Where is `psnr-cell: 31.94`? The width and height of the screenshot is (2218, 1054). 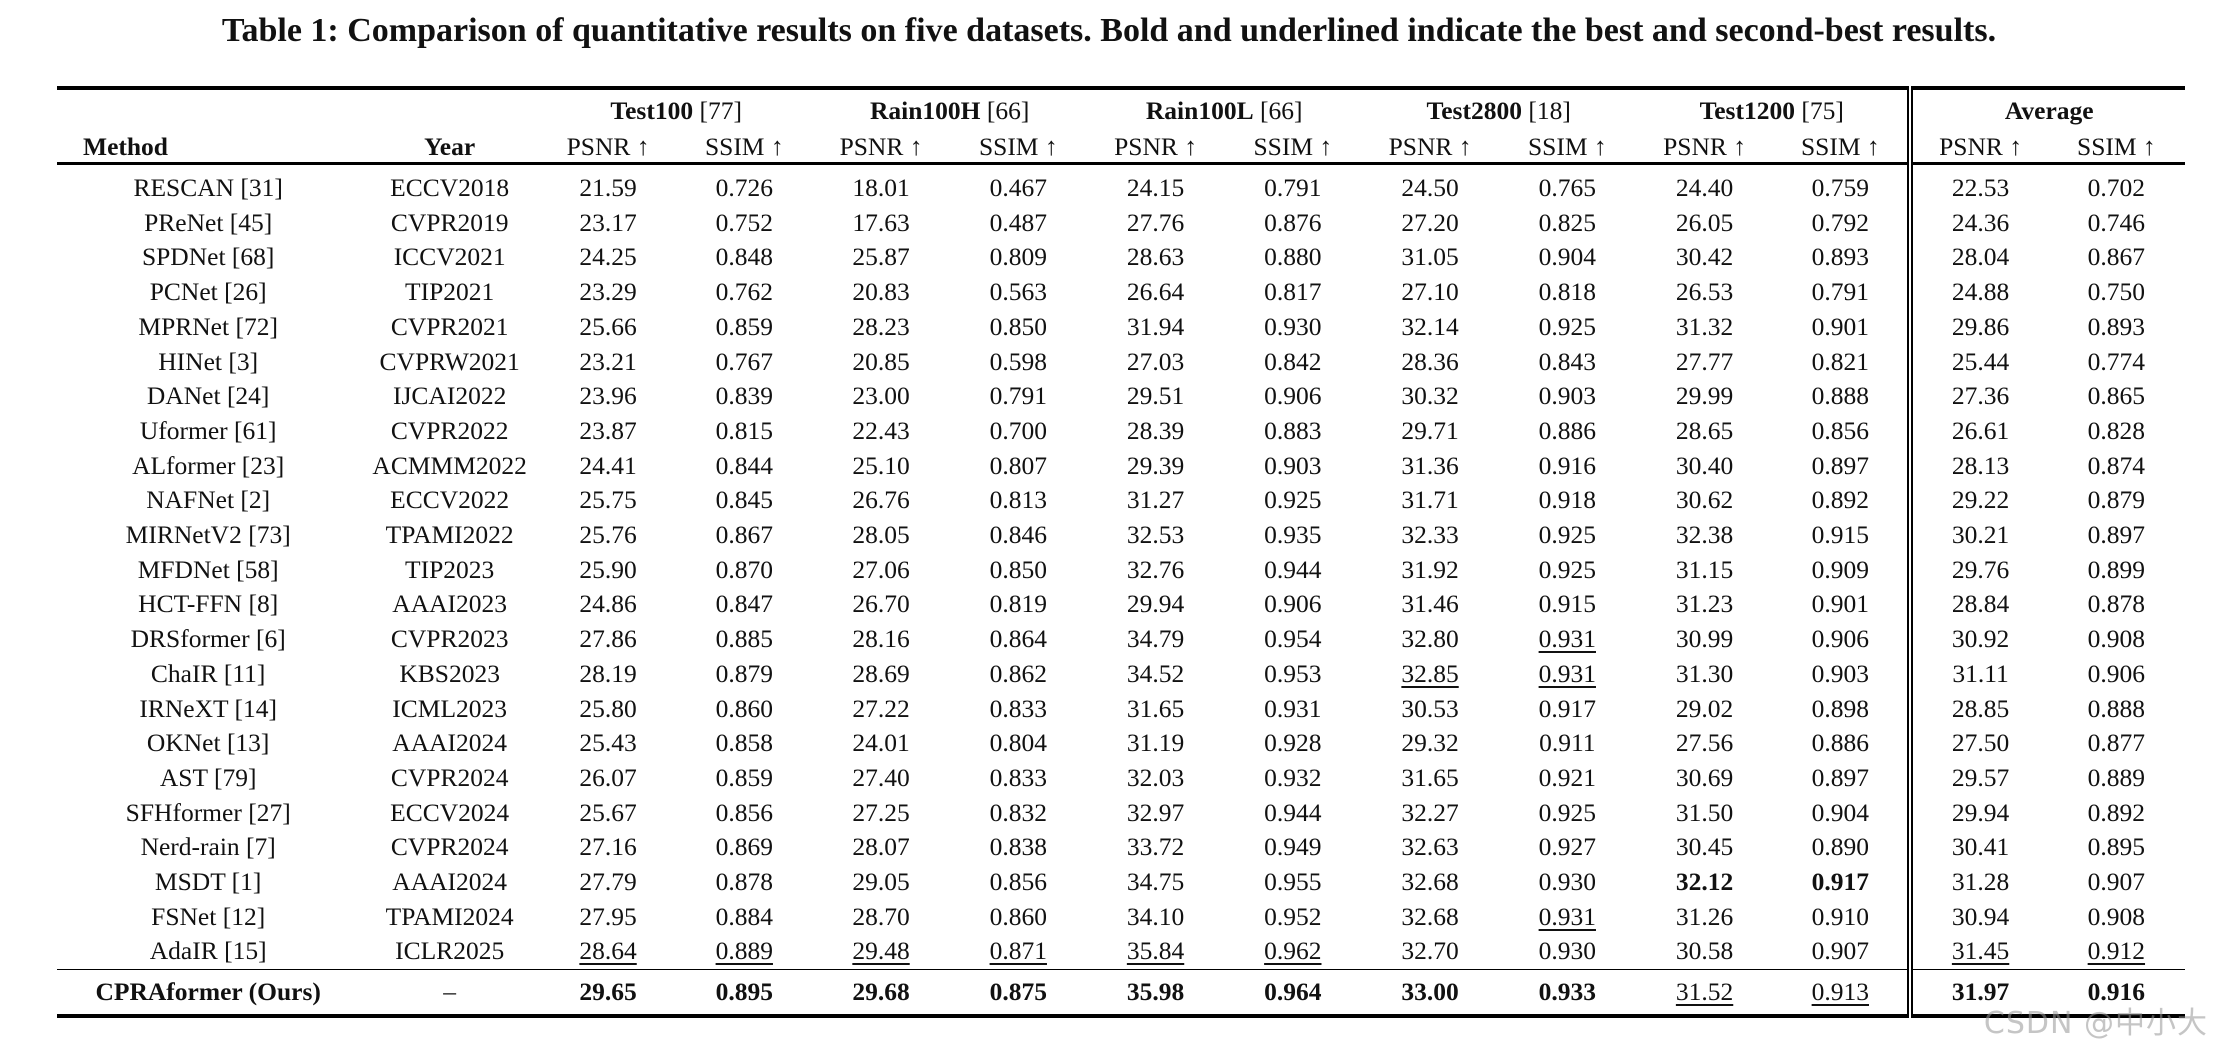
psnr-cell: 31.94 is located at coordinates (1155, 327).